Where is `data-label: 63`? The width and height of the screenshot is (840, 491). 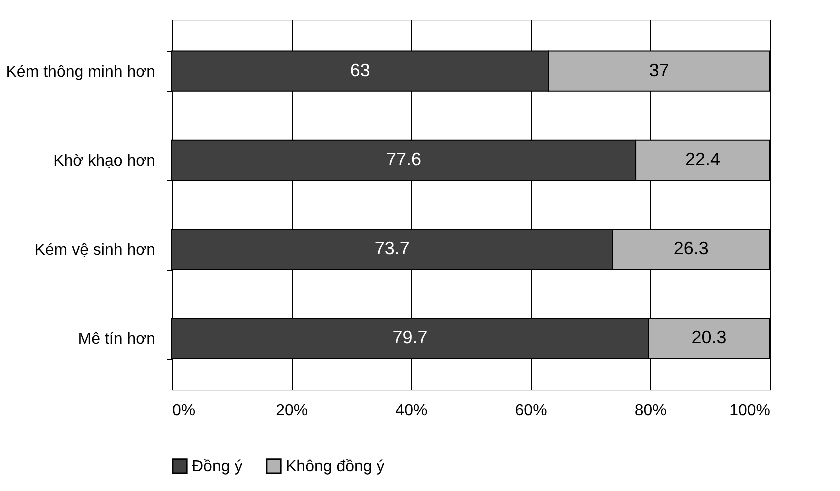 data-label: 63 is located at coordinates (360, 70).